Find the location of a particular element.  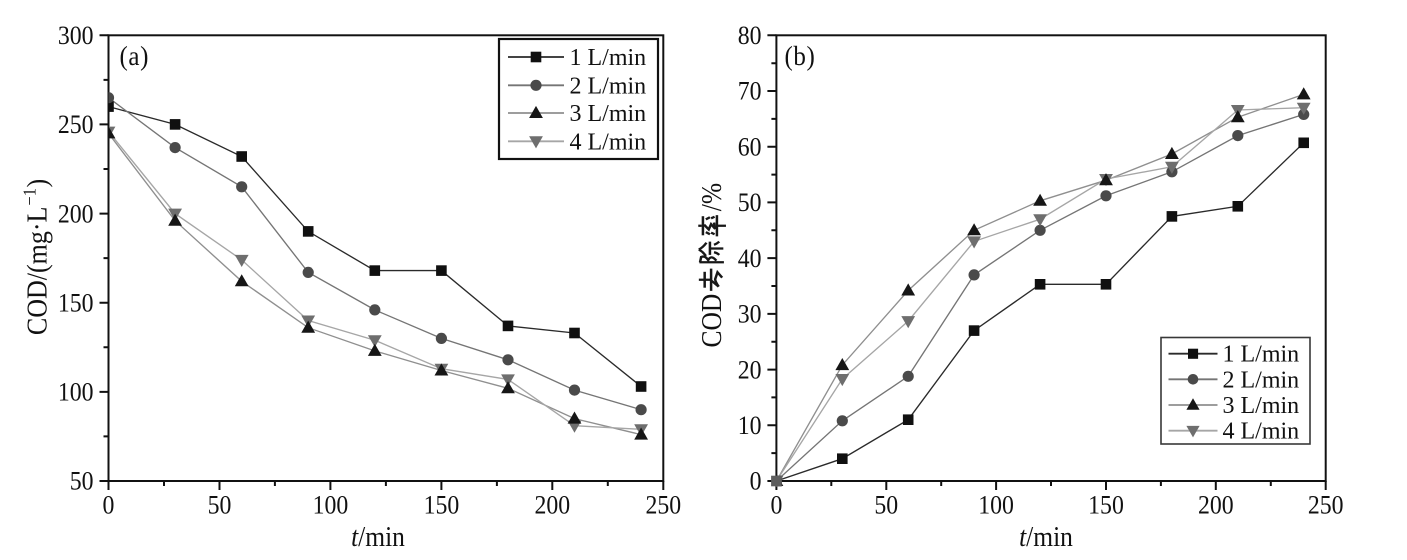

svg-text: 20 is located at coordinates (750, 370).